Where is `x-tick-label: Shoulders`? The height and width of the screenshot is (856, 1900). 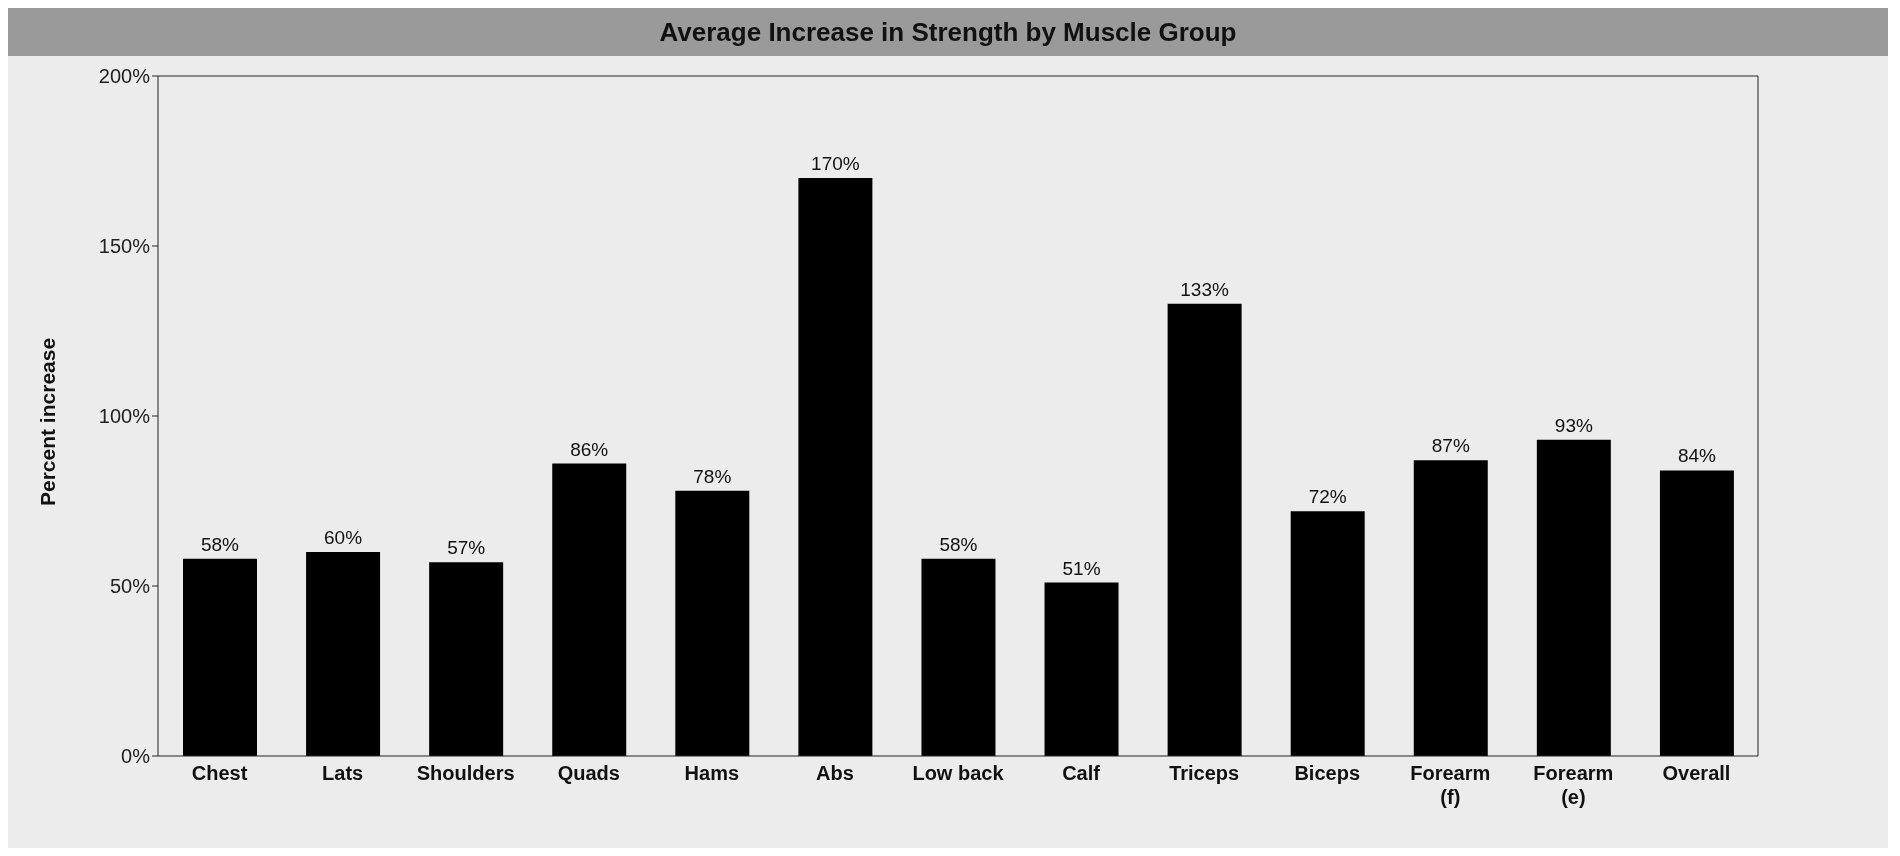
x-tick-label: Shoulders is located at coordinates (465, 773).